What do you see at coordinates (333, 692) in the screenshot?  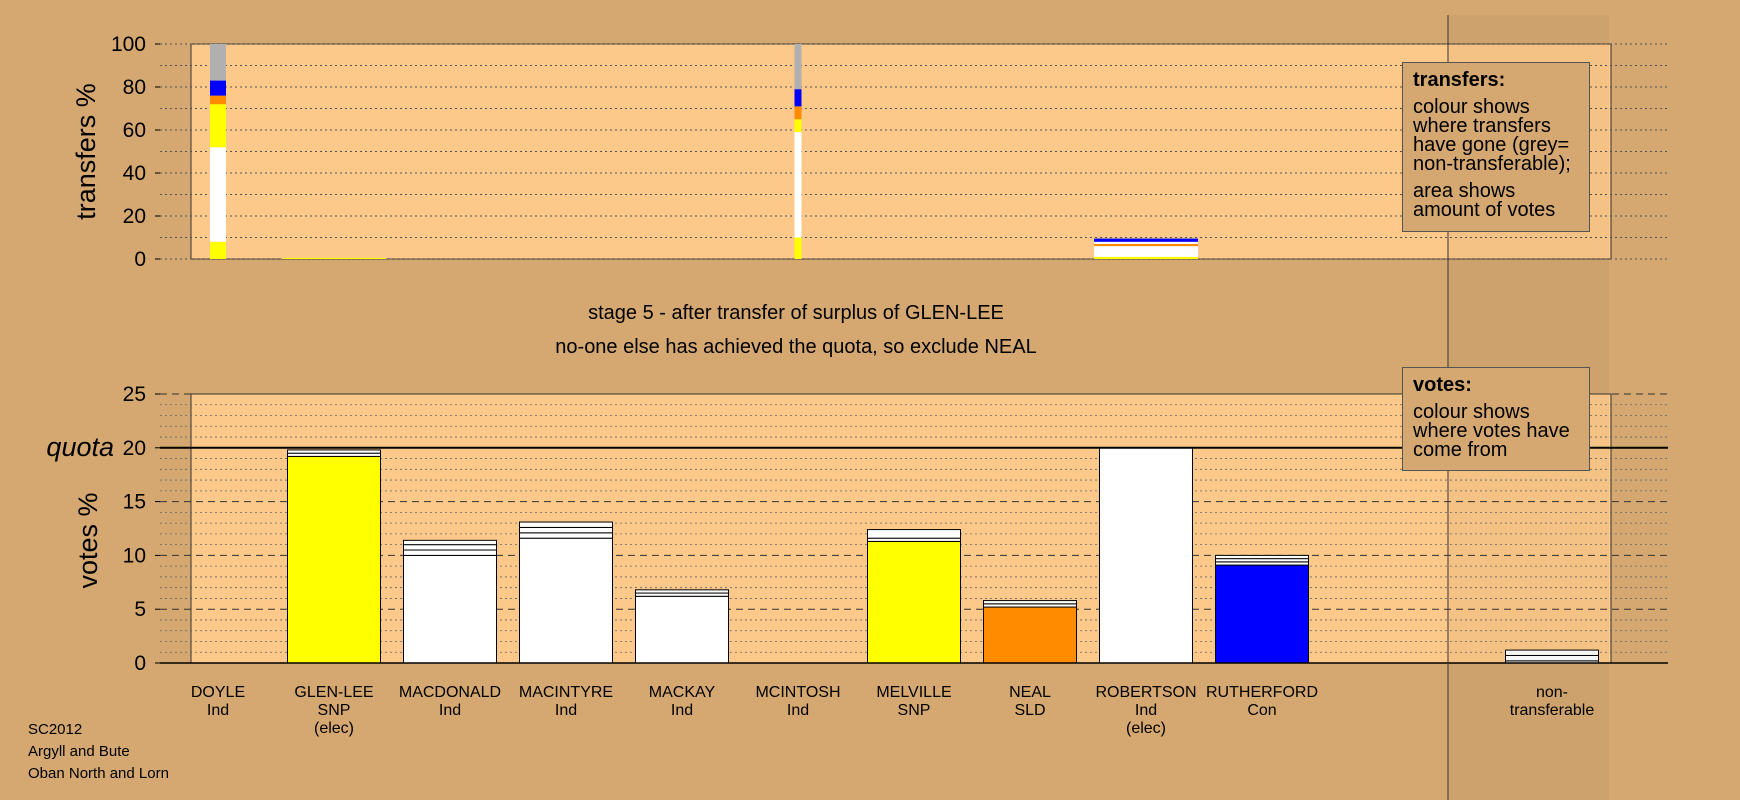 I see `candidate-name: GLEN-LEE` at bounding box center [333, 692].